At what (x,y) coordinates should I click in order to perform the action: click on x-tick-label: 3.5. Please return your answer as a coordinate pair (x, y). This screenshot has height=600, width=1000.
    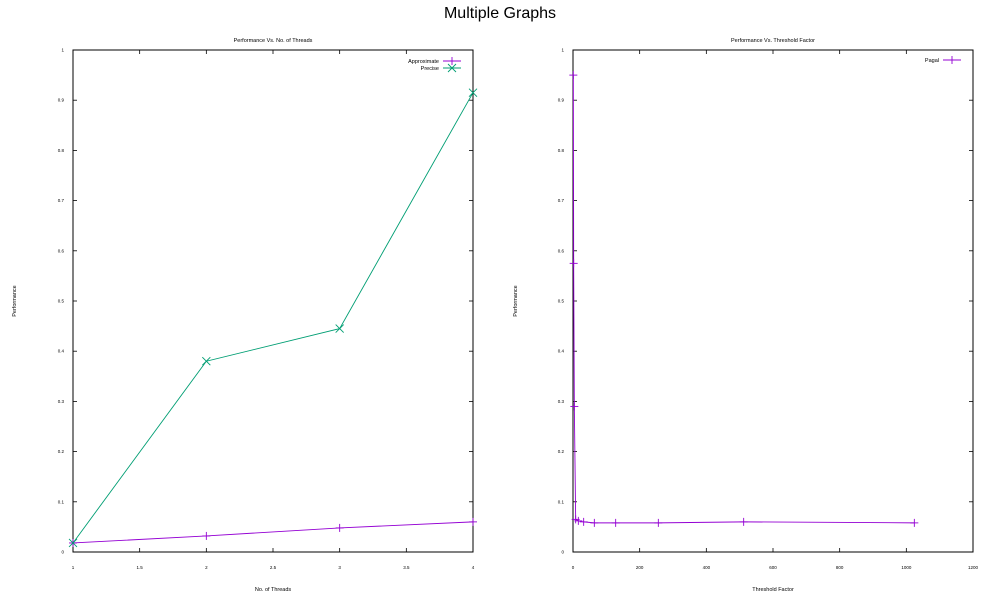
    Looking at the image, I should click on (406, 567).